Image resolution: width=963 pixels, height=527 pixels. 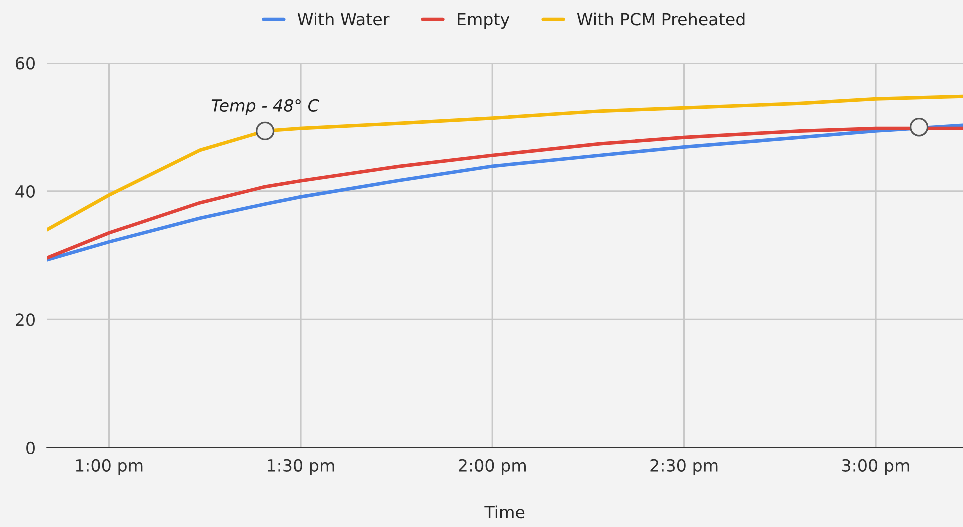 What do you see at coordinates (109, 467) in the screenshot?
I see `x-tick-label: 1:00 pm` at bounding box center [109, 467].